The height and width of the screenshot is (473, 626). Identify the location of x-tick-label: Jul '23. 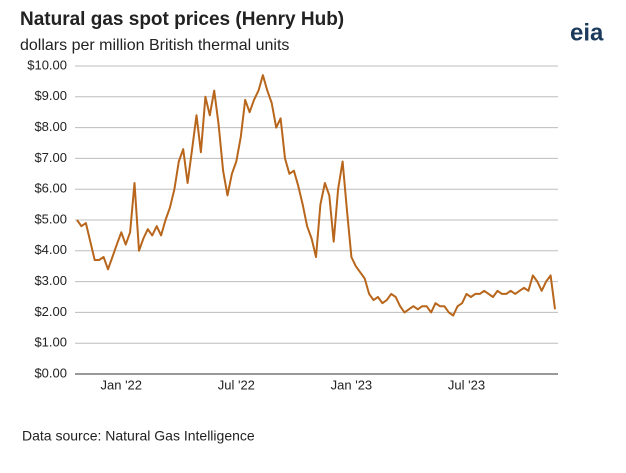
(466, 384).